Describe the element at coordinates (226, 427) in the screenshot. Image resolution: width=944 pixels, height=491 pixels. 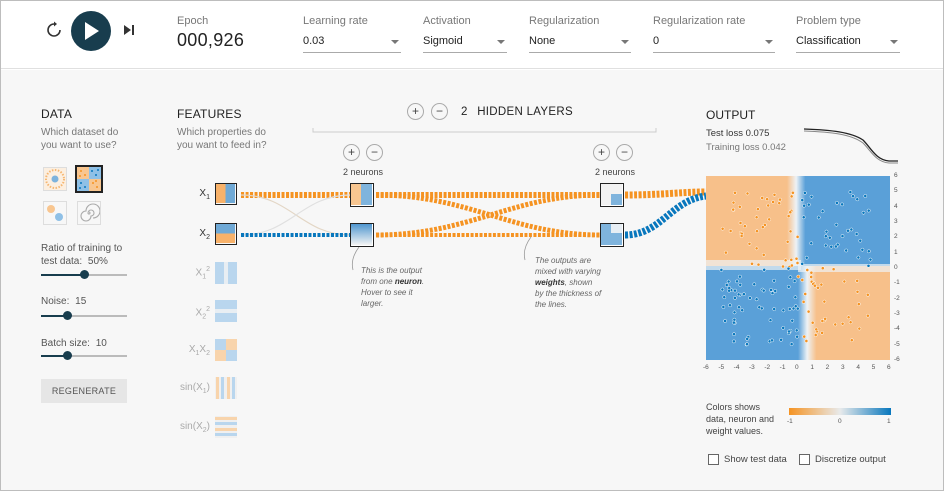
I see `feature-sin-x2` at that location.